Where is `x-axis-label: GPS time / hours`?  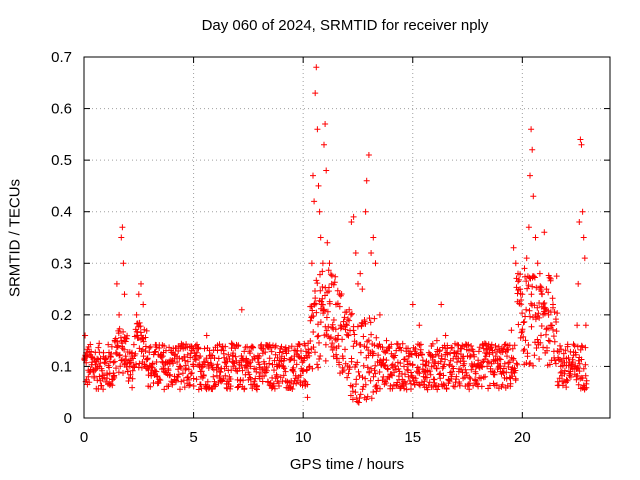 x-axis-label: GPS time / hours is located at coordinates (347, 464).